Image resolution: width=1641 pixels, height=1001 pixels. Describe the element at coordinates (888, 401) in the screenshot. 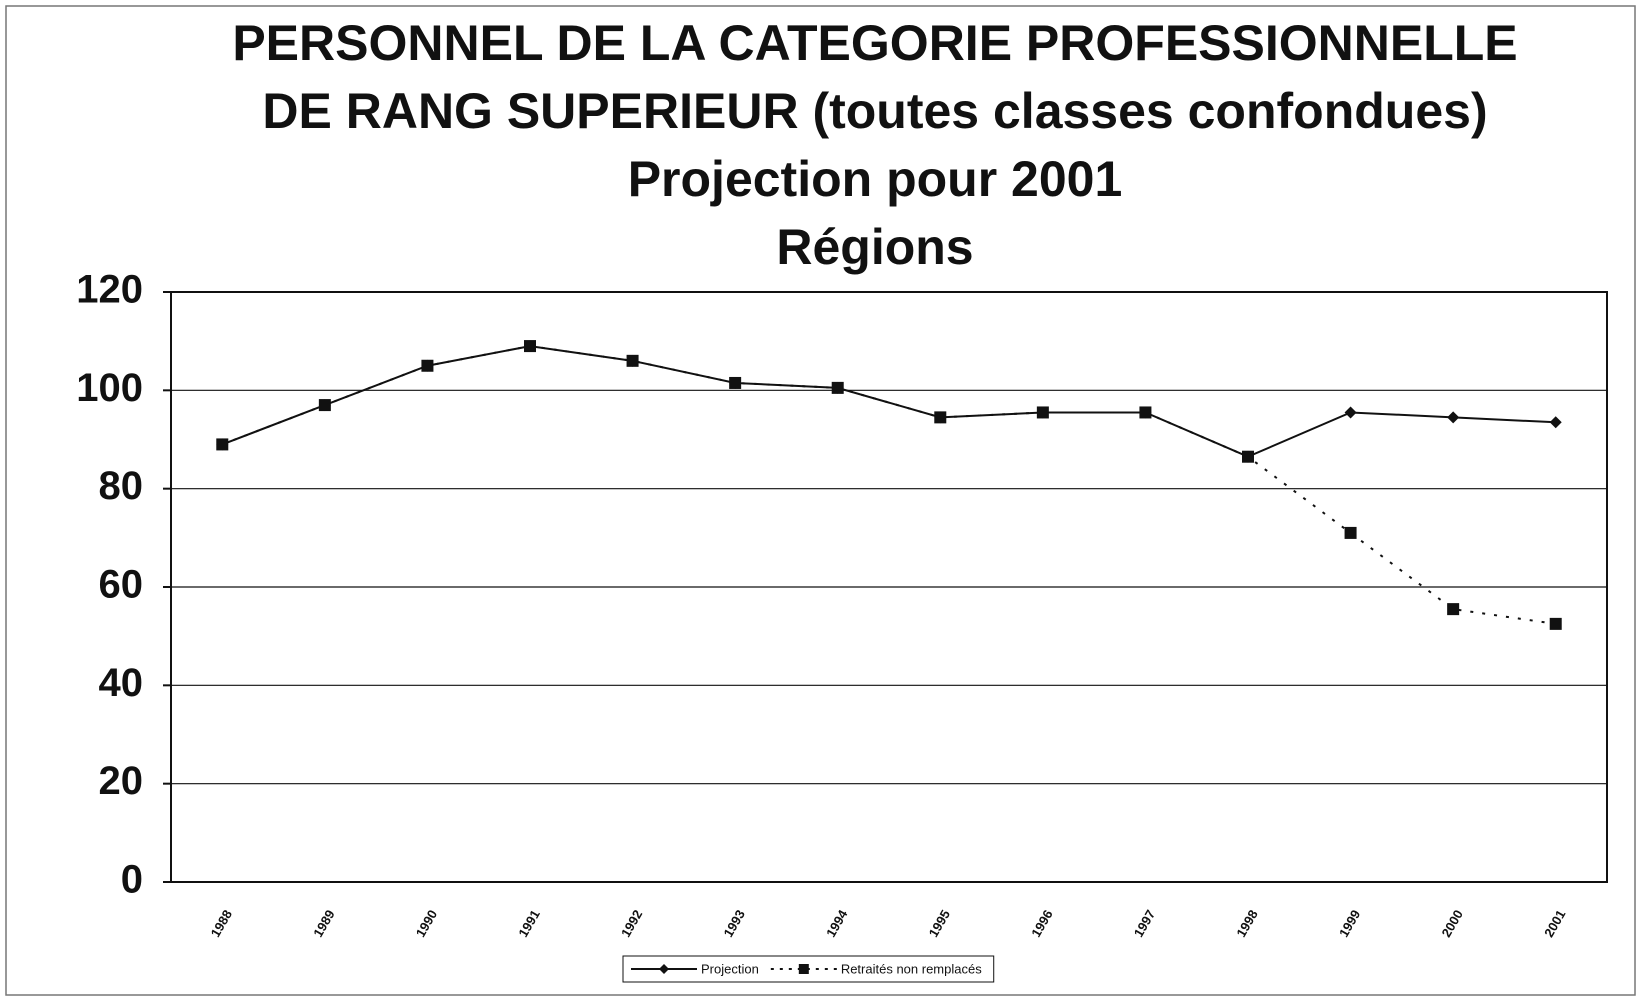

I see `series-line` at that location.